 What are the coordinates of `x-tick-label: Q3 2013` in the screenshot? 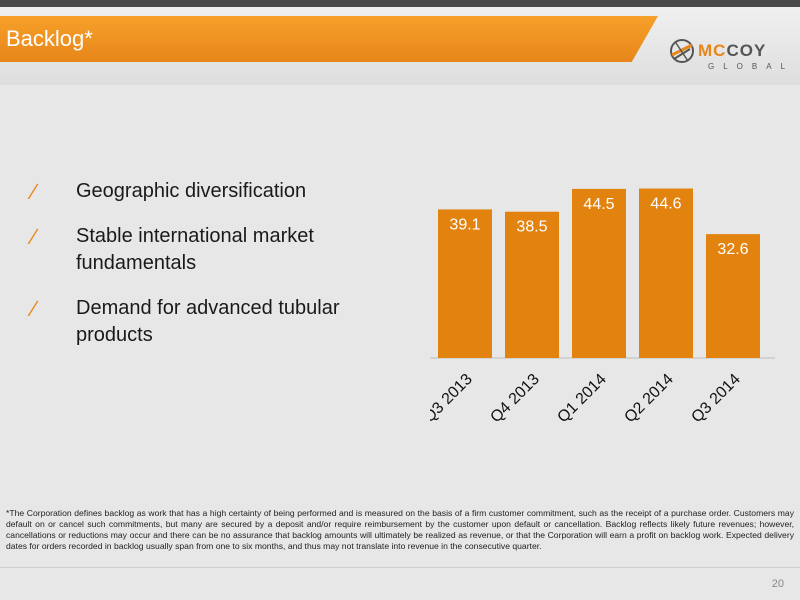 It's located at (453, 398).